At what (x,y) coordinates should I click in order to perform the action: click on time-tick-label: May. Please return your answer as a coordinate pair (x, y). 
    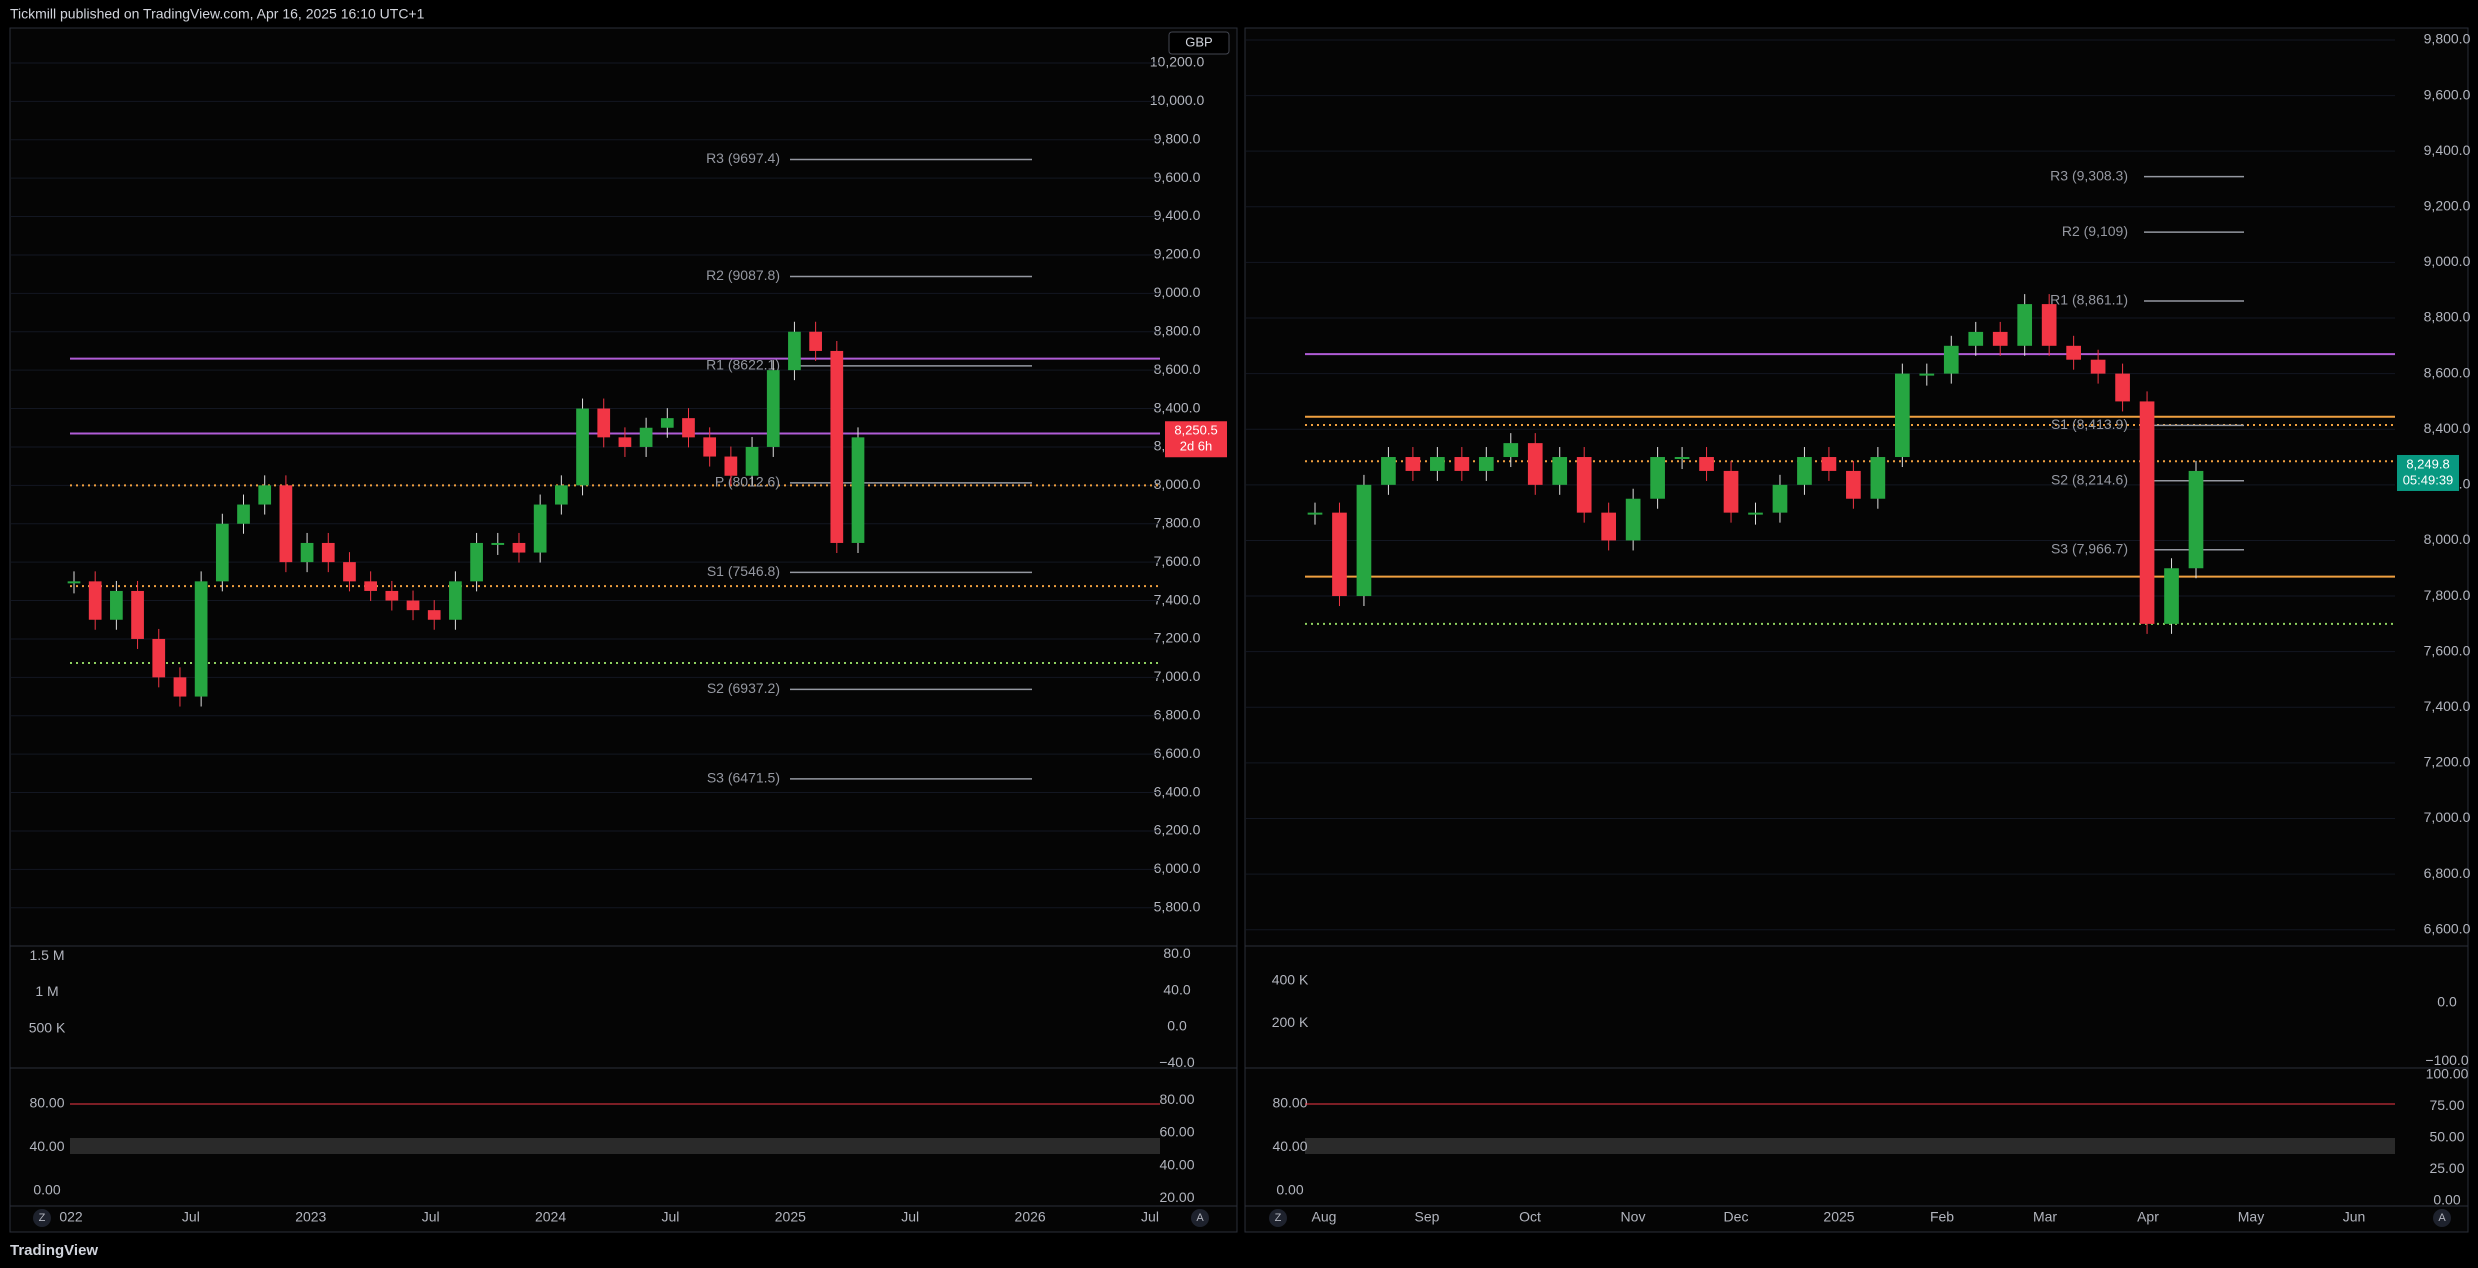
    Looking at the image, I should click on (2251, 1217).